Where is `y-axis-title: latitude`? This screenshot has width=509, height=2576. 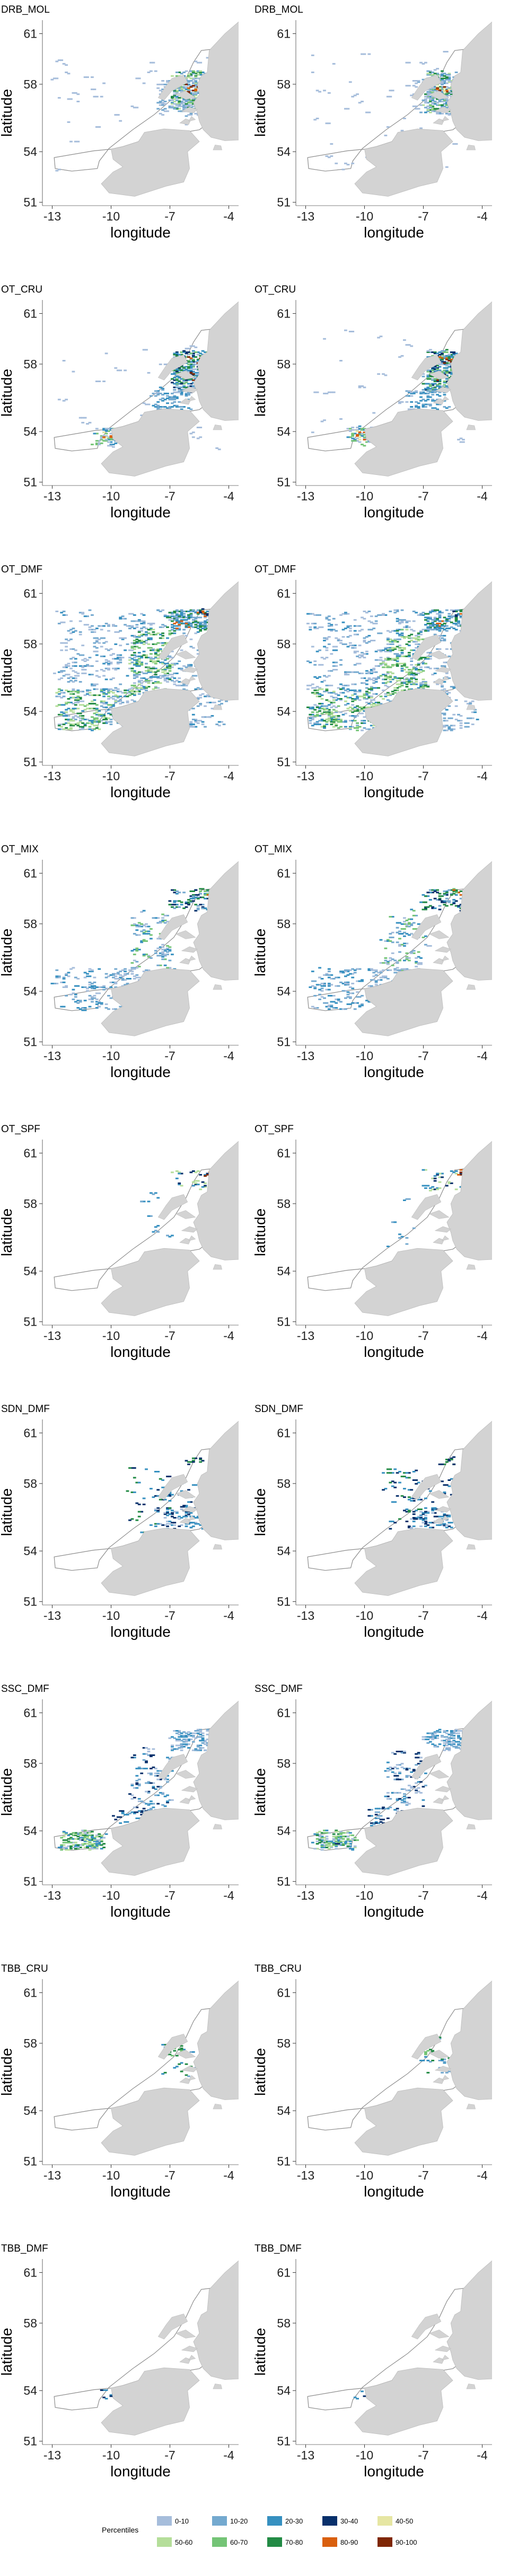 y-axis-title: latitude is located at coordinates (260, 393).